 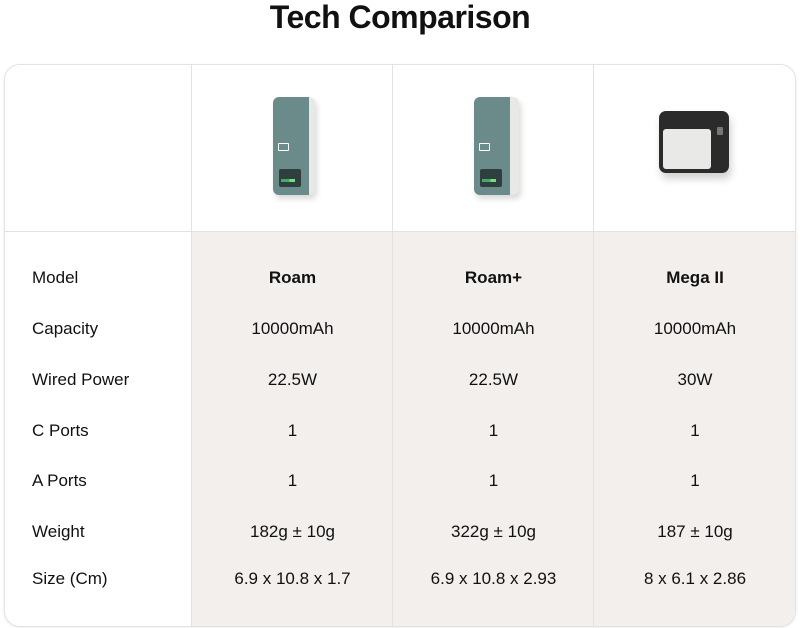 I want to click on weight-value: 182g ± 10g, so click(x=292, y=531).